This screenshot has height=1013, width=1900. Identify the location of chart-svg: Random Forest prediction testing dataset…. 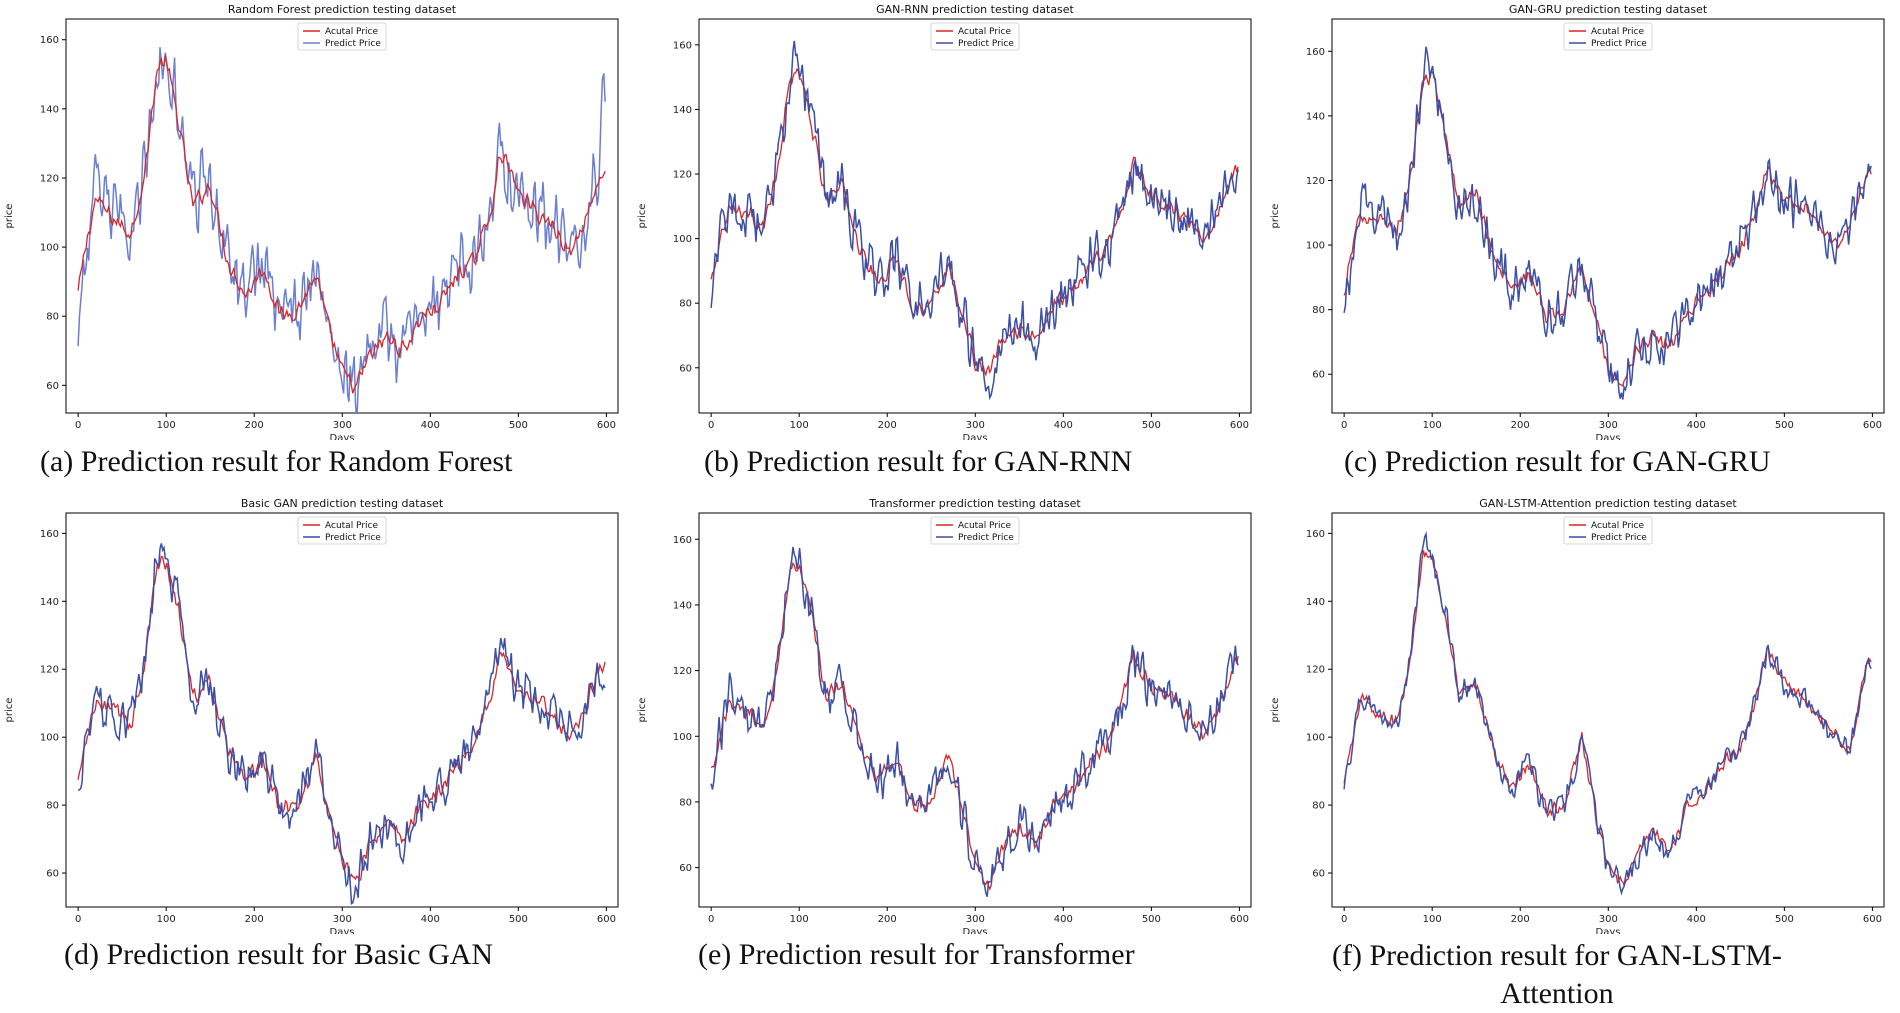
(311, 221).